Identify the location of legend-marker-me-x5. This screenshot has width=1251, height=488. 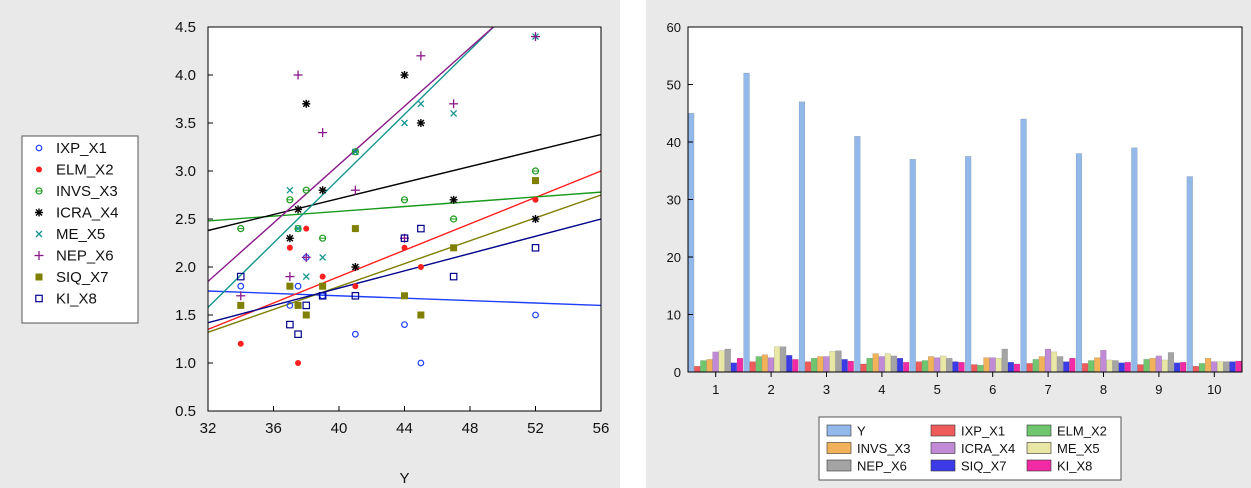
(39, 234).